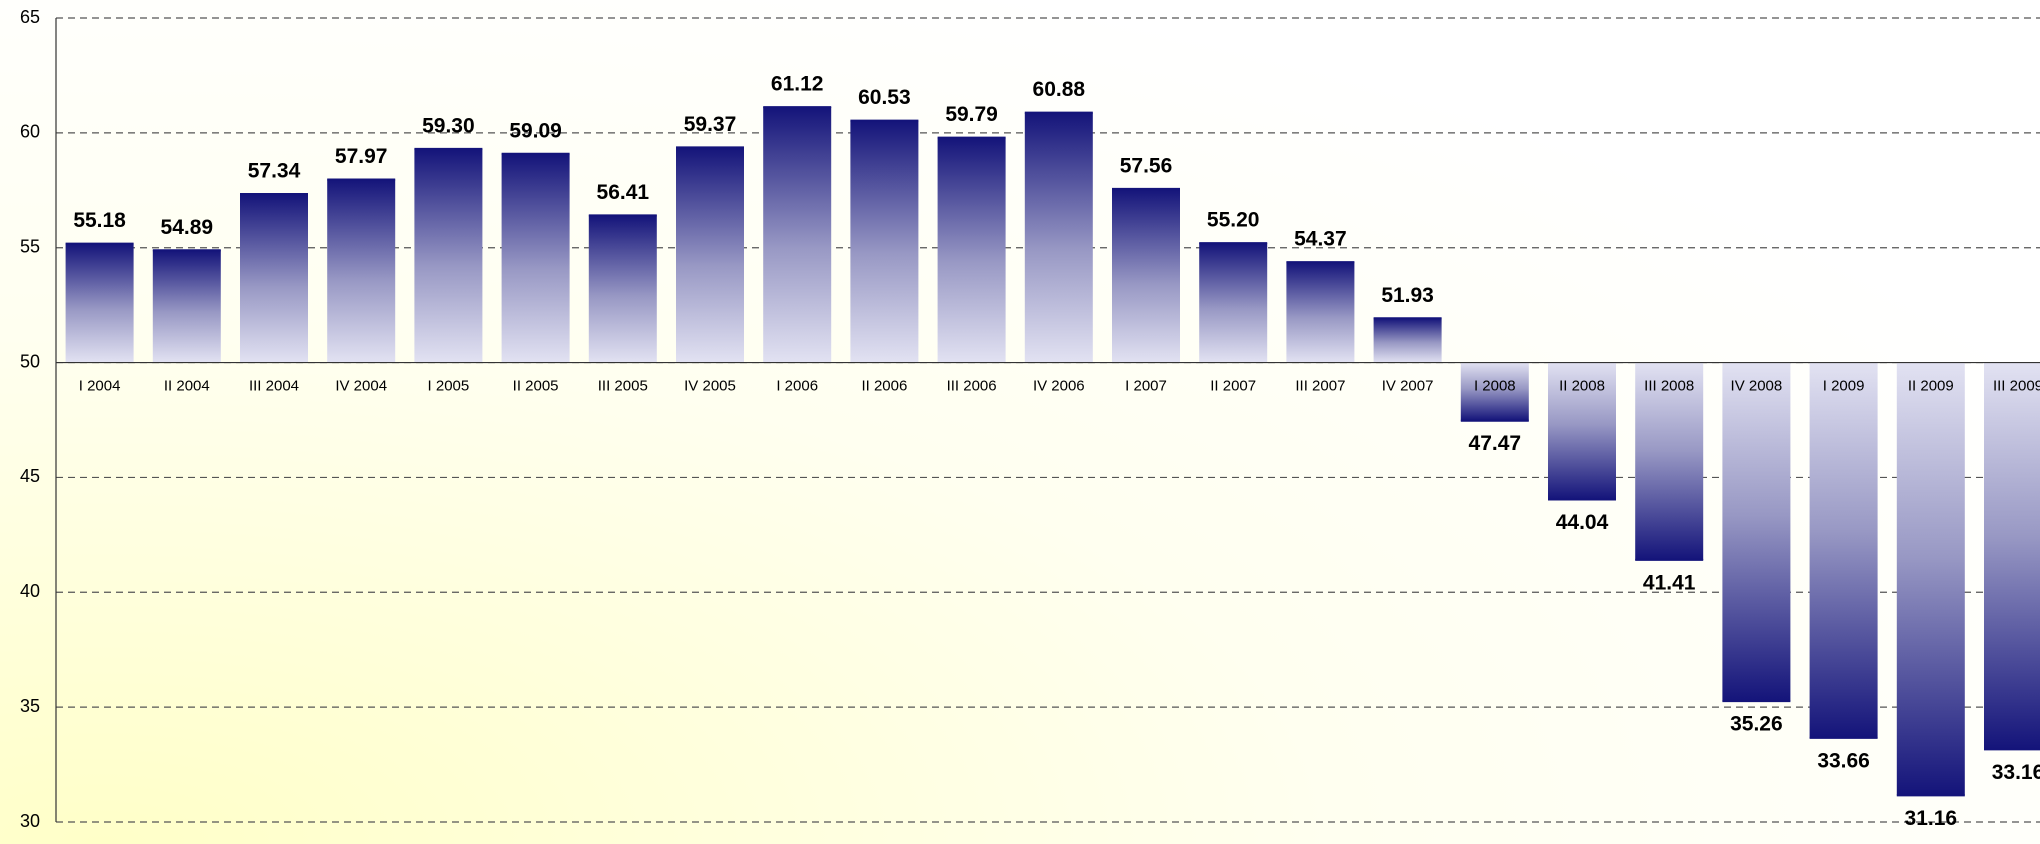 This screenshot has width=2040, height=844. I want to click on x-tick-label: III 2007, so click(1320, 386).